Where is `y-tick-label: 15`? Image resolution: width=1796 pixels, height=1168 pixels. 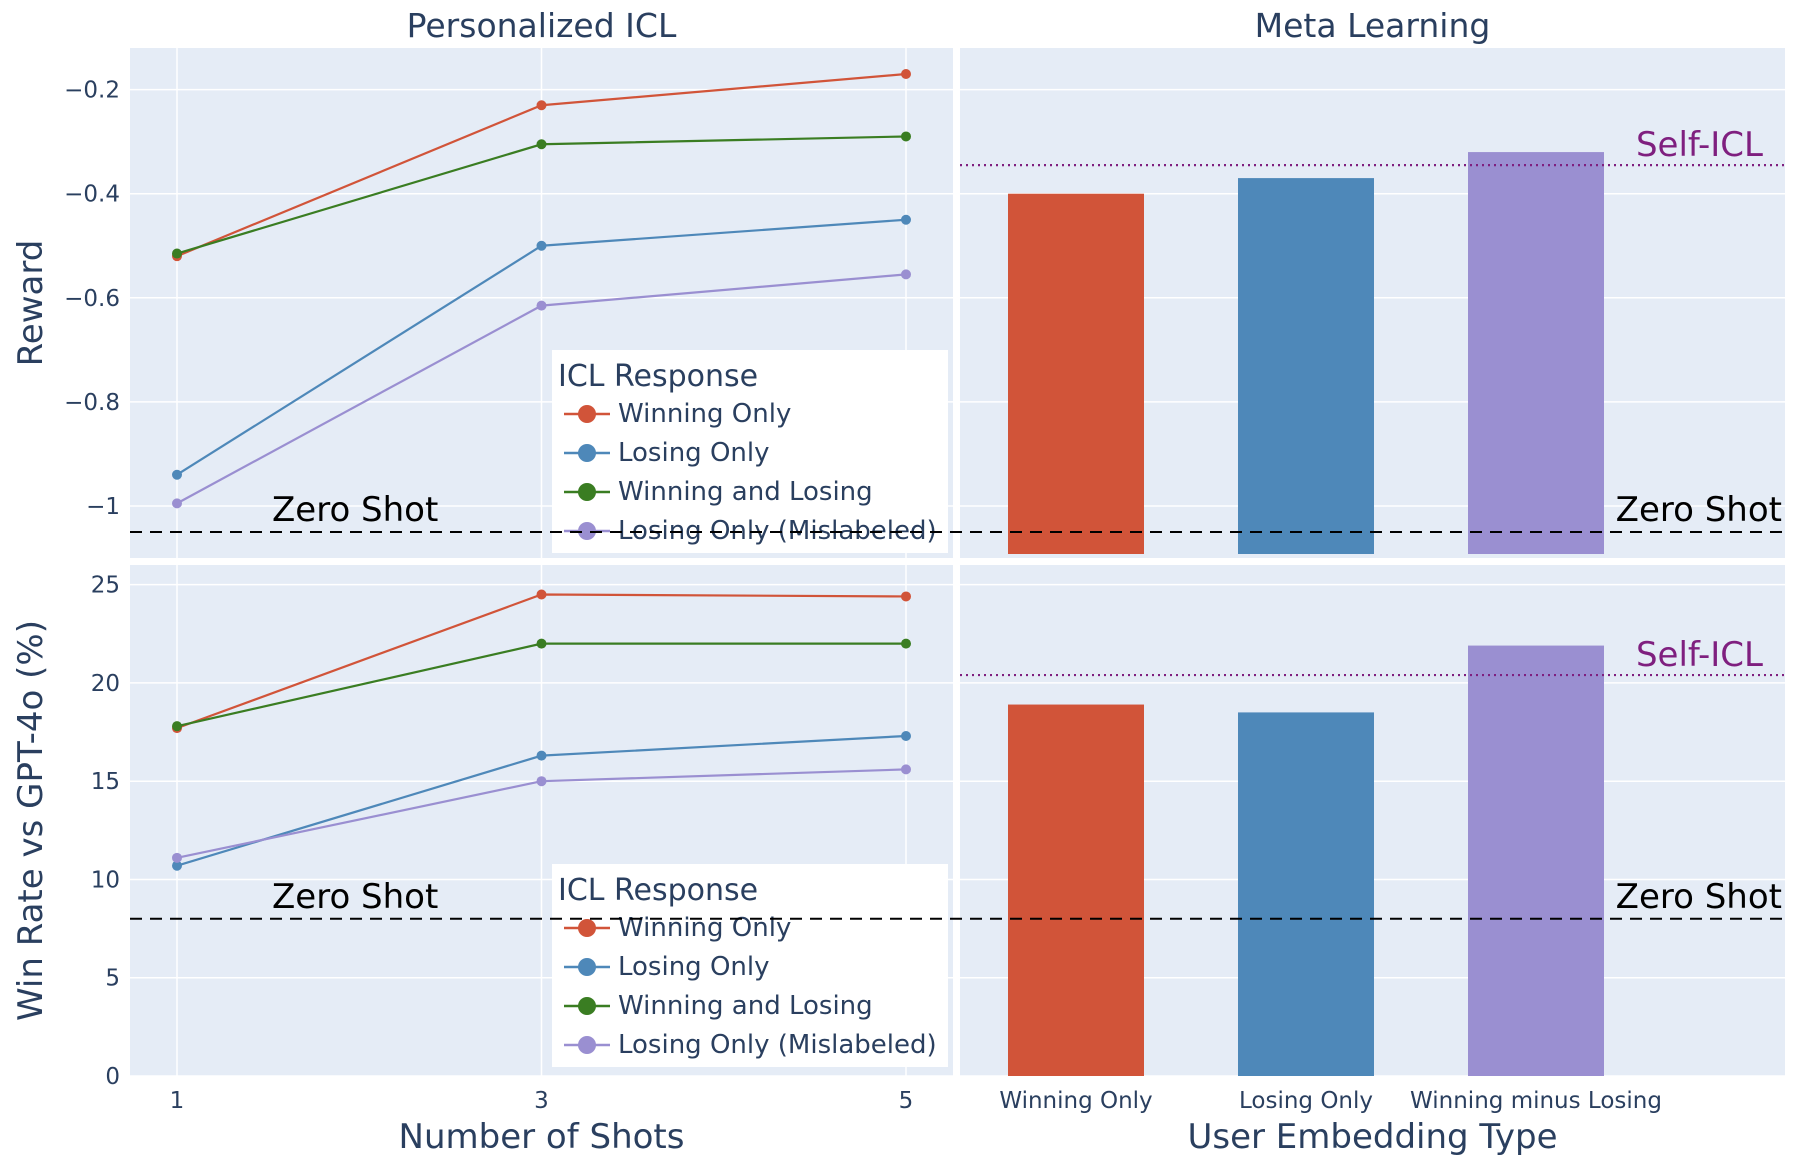
y-tick-label: 15 is located at coordinates (105, 782).